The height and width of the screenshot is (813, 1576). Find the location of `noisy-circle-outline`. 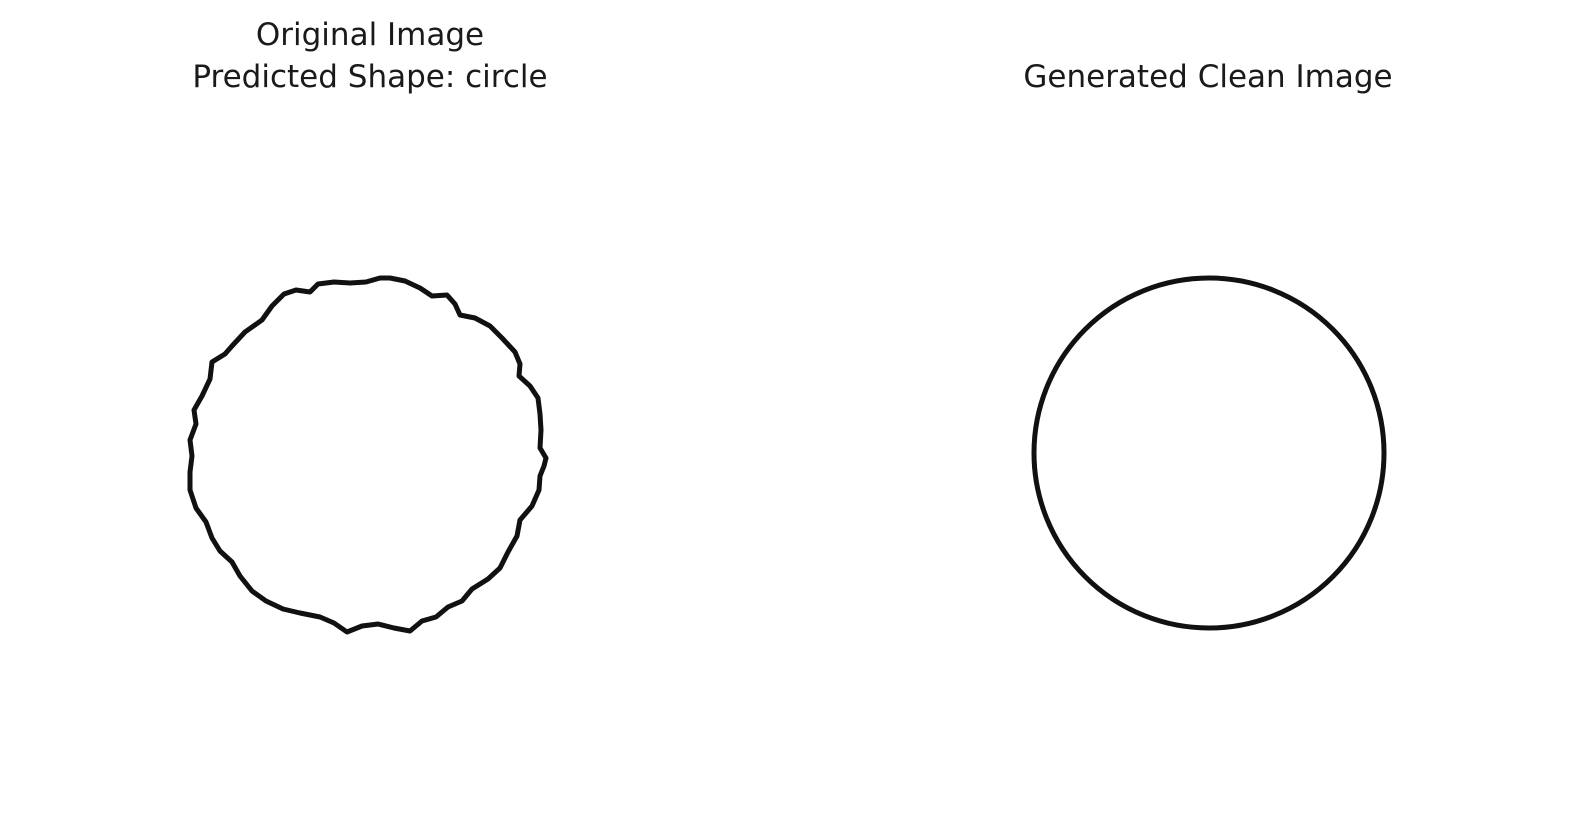

noisy-circle-outline is located at coordinates (368, 455).